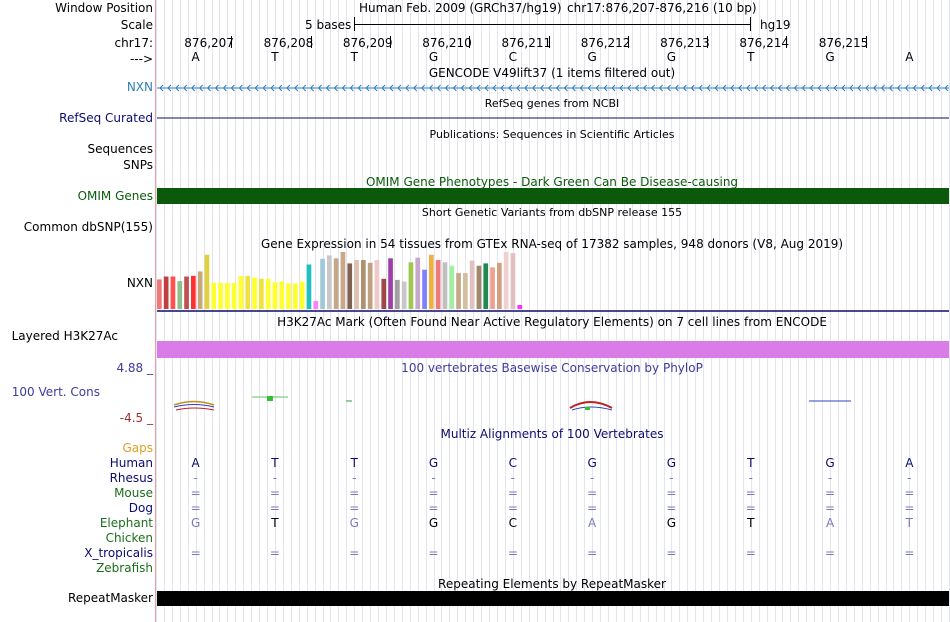  Describe the element at coordinates (140, 508) in the screenshot. I see `species-label: Dog` at that location.